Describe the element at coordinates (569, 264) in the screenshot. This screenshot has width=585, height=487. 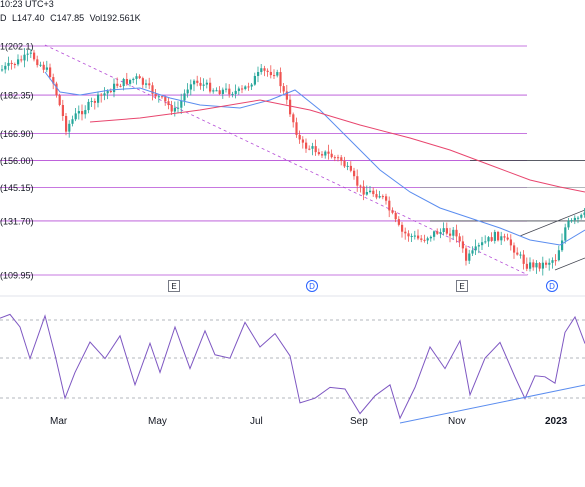
I see `channel-lower` at that location.